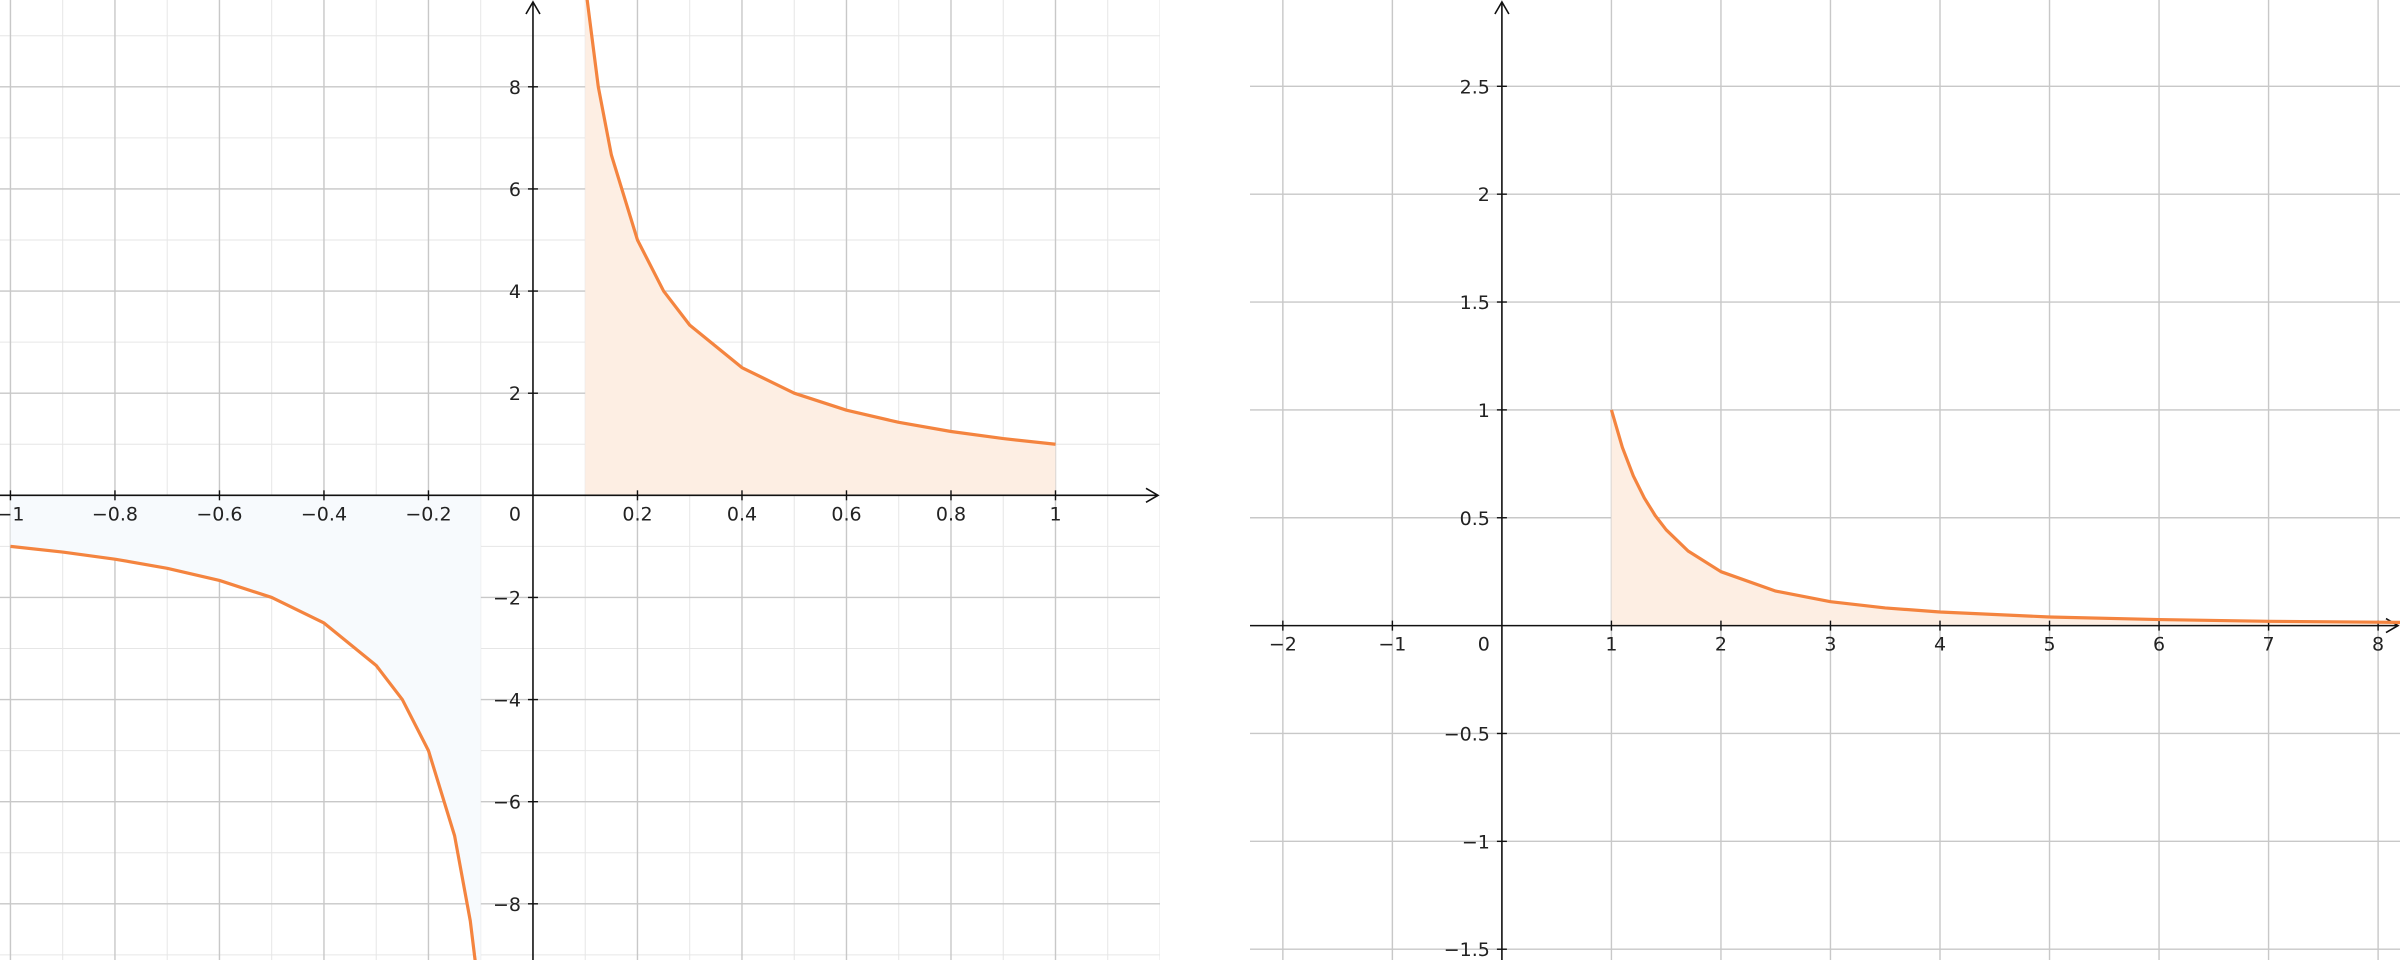  What do you see at coordinates (2269, 645) in the screenshot?
I see `x-tick-label: 7` at bounding box center [2269, 645].